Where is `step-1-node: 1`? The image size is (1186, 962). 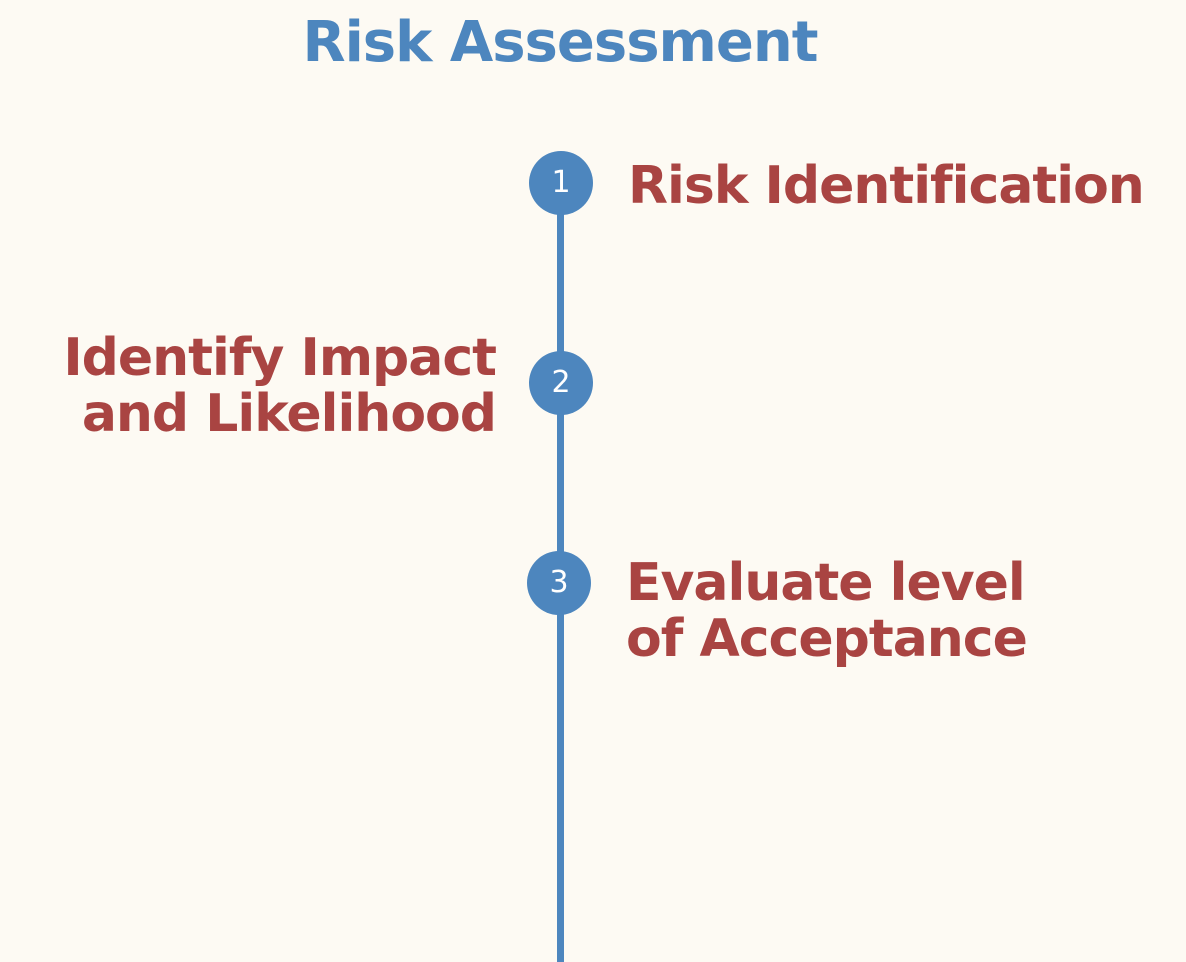
step-1-node: 1 is located at coordinates (561, 183).